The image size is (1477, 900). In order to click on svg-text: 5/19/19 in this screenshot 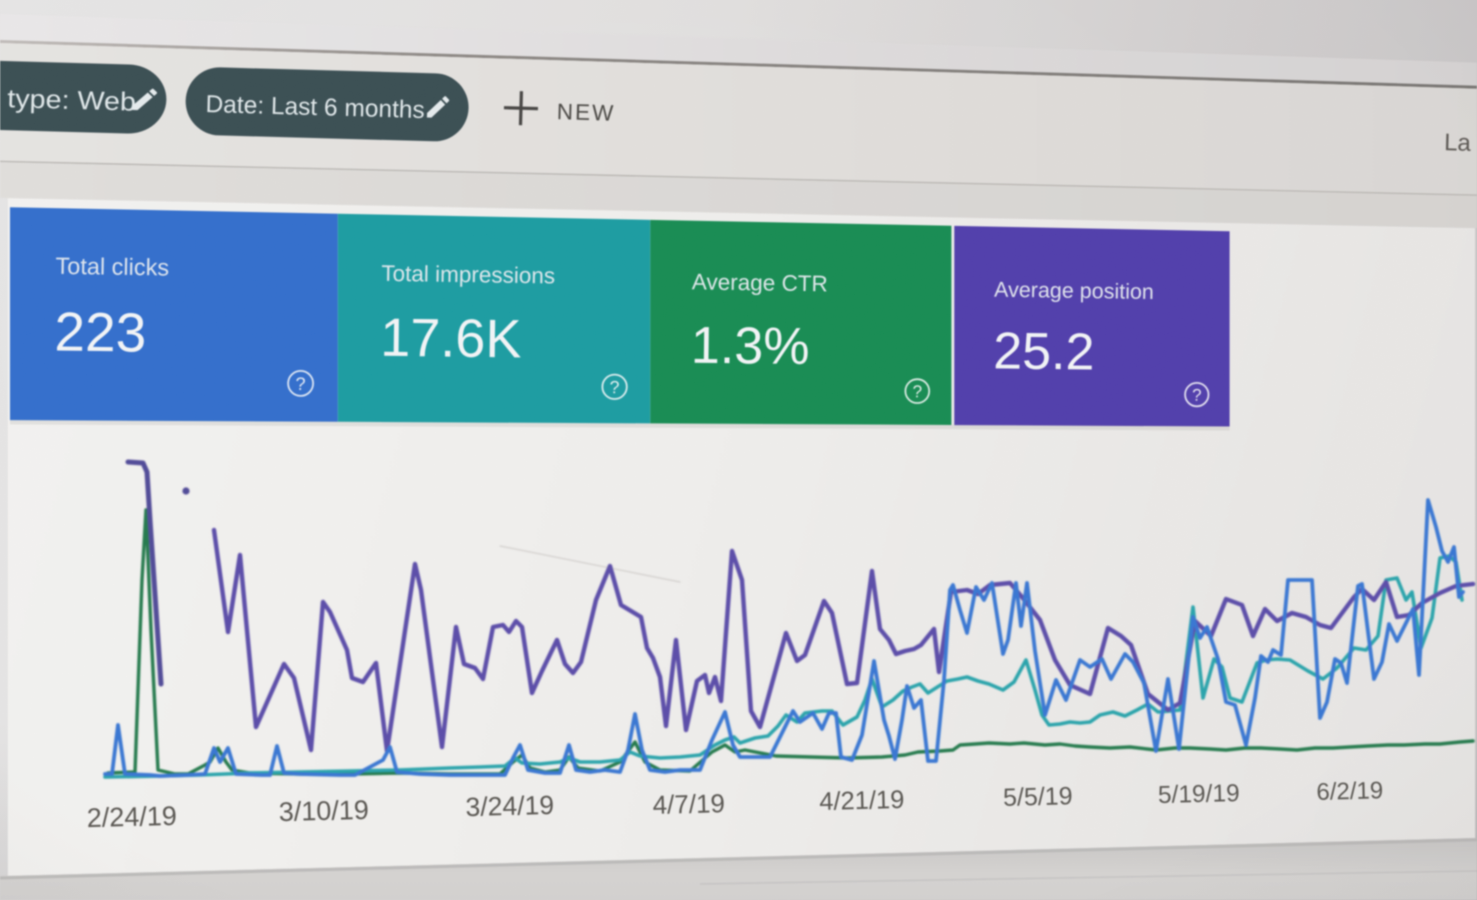, I will do `click(1199, 794)`.